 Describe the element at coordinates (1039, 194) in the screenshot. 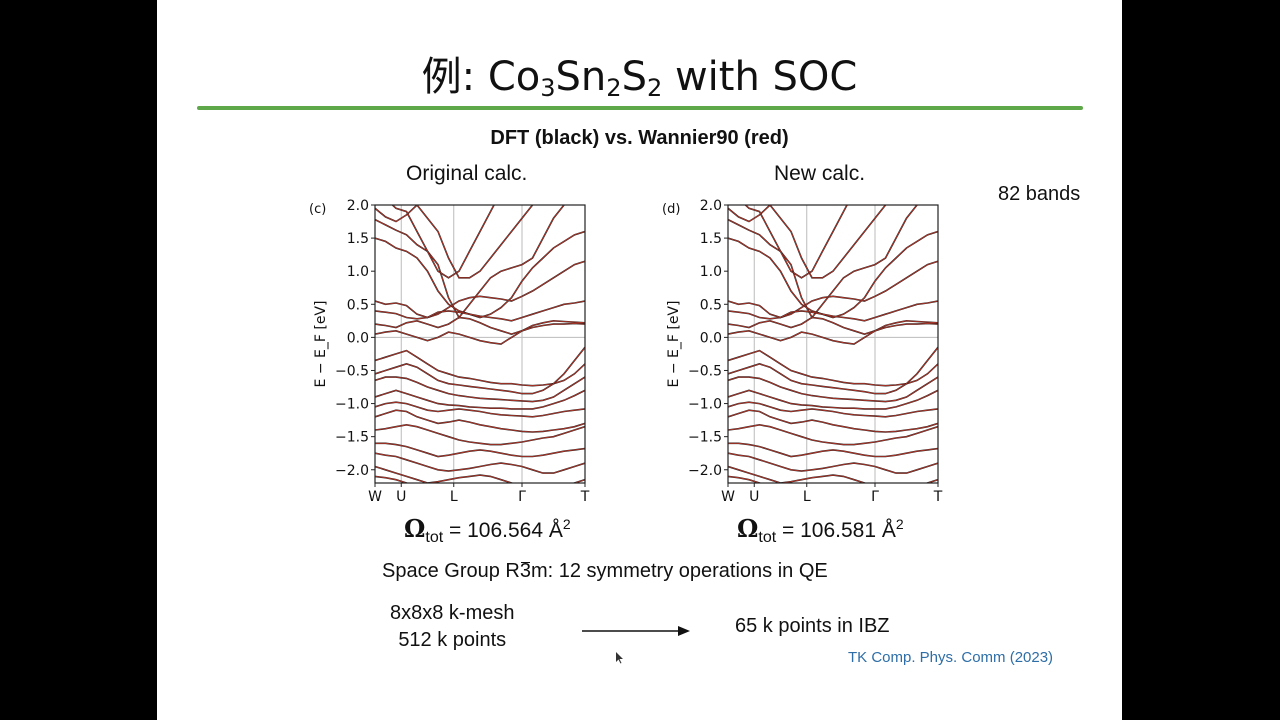

I see `bands-count-label: 82 bands` at that location.